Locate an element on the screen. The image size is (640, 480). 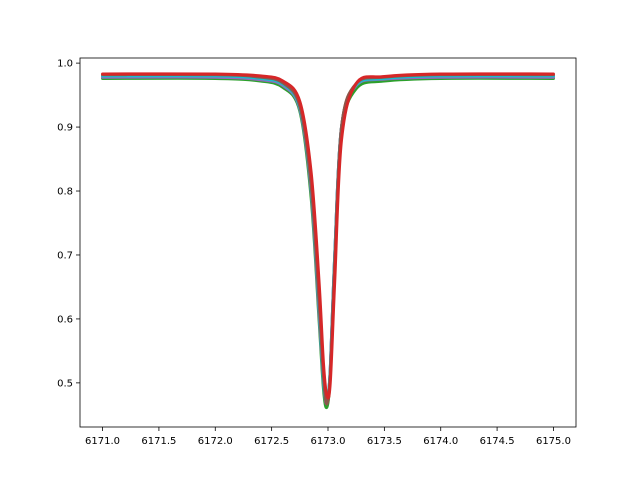
y-tick-label: 0.7 is located at coordinates (65, 255).